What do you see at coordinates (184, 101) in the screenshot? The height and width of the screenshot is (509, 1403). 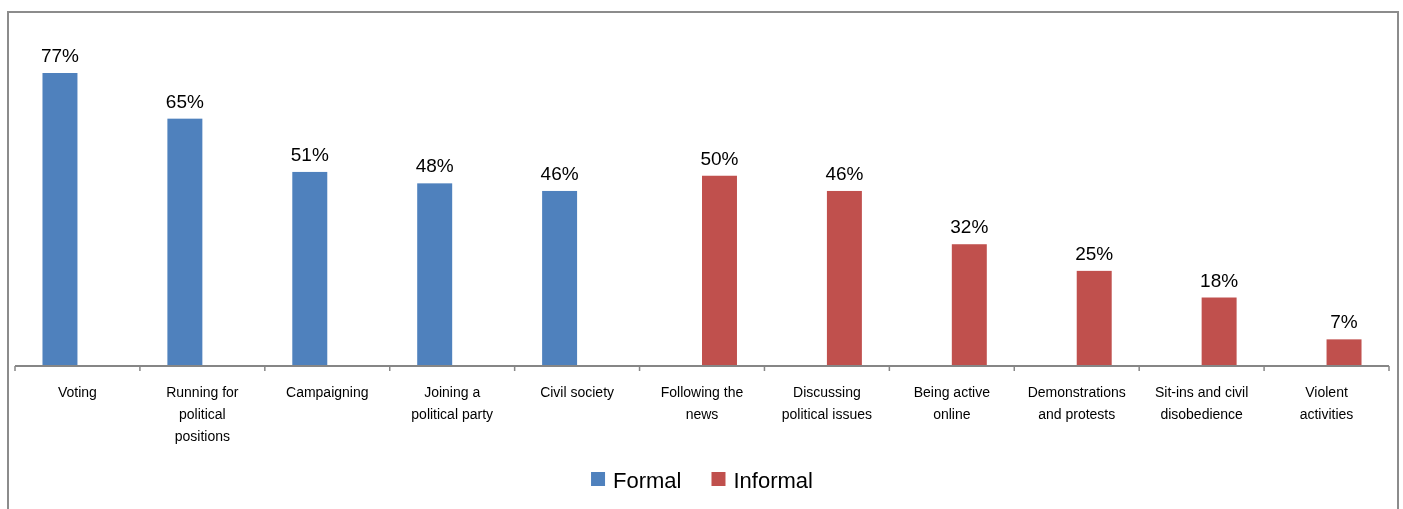 I see `data-label: 65%` at bounding box center [184, 101].